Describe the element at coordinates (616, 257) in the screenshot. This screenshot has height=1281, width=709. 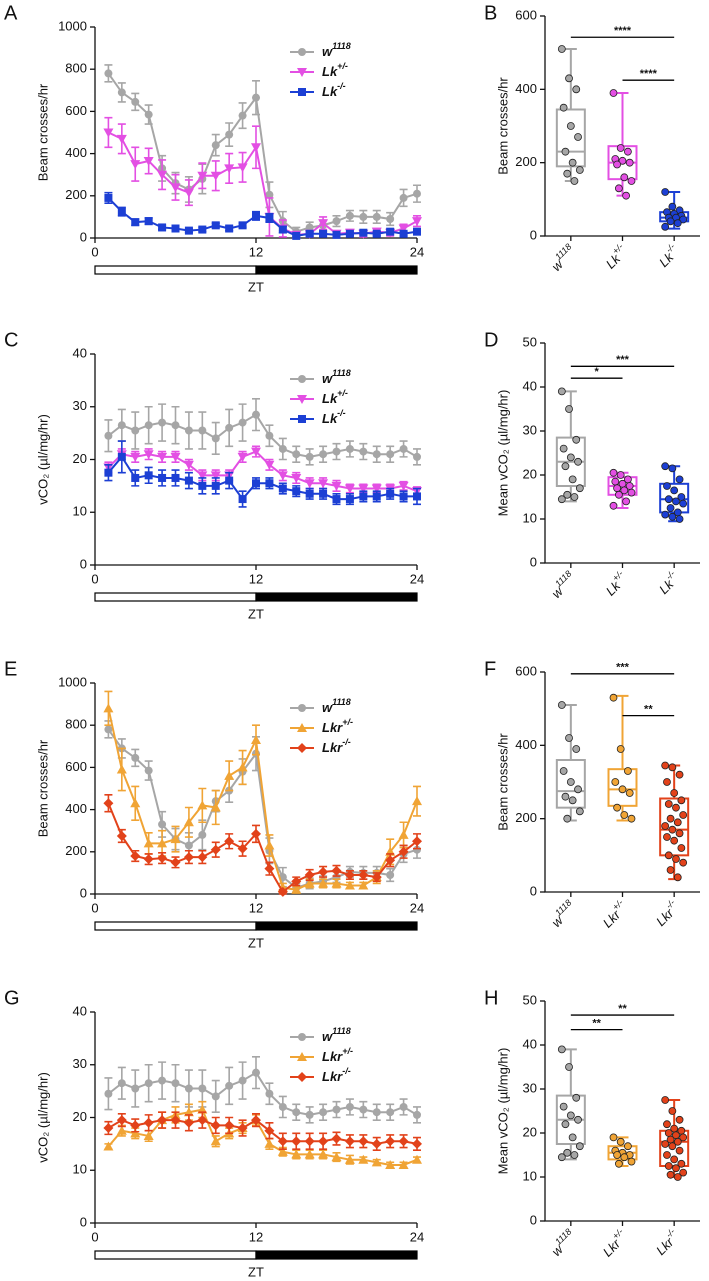
I see `category-label: Lk+/-` at that location.